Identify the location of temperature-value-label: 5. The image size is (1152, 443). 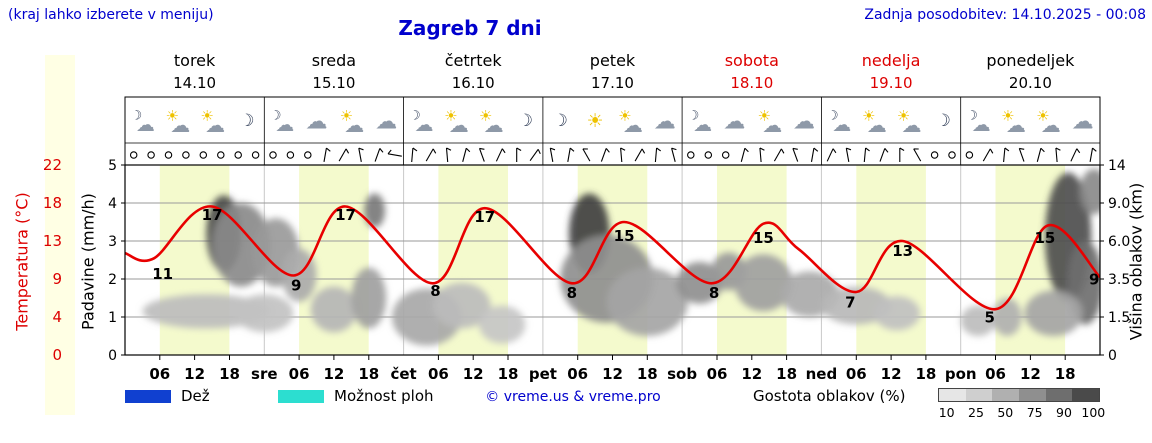
(989, 318).